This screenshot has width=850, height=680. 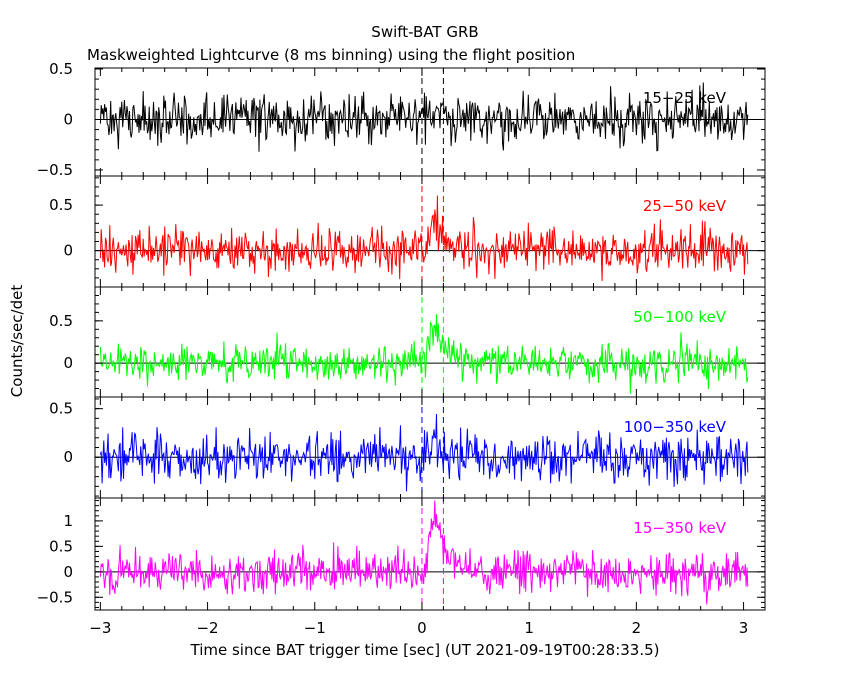 What do you see at coordinates (637, 628) in the screenshot?
I see `x-tick-label: 2` at bounding box center [637, 628].